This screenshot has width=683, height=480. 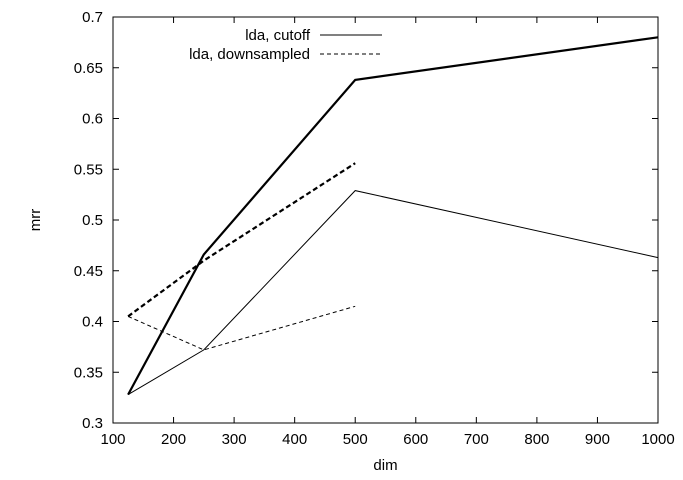 What do you see at coordinates (476, 439) in the screenshot?
I see `x-tick-label: 700` at bounding box center [476, 439].